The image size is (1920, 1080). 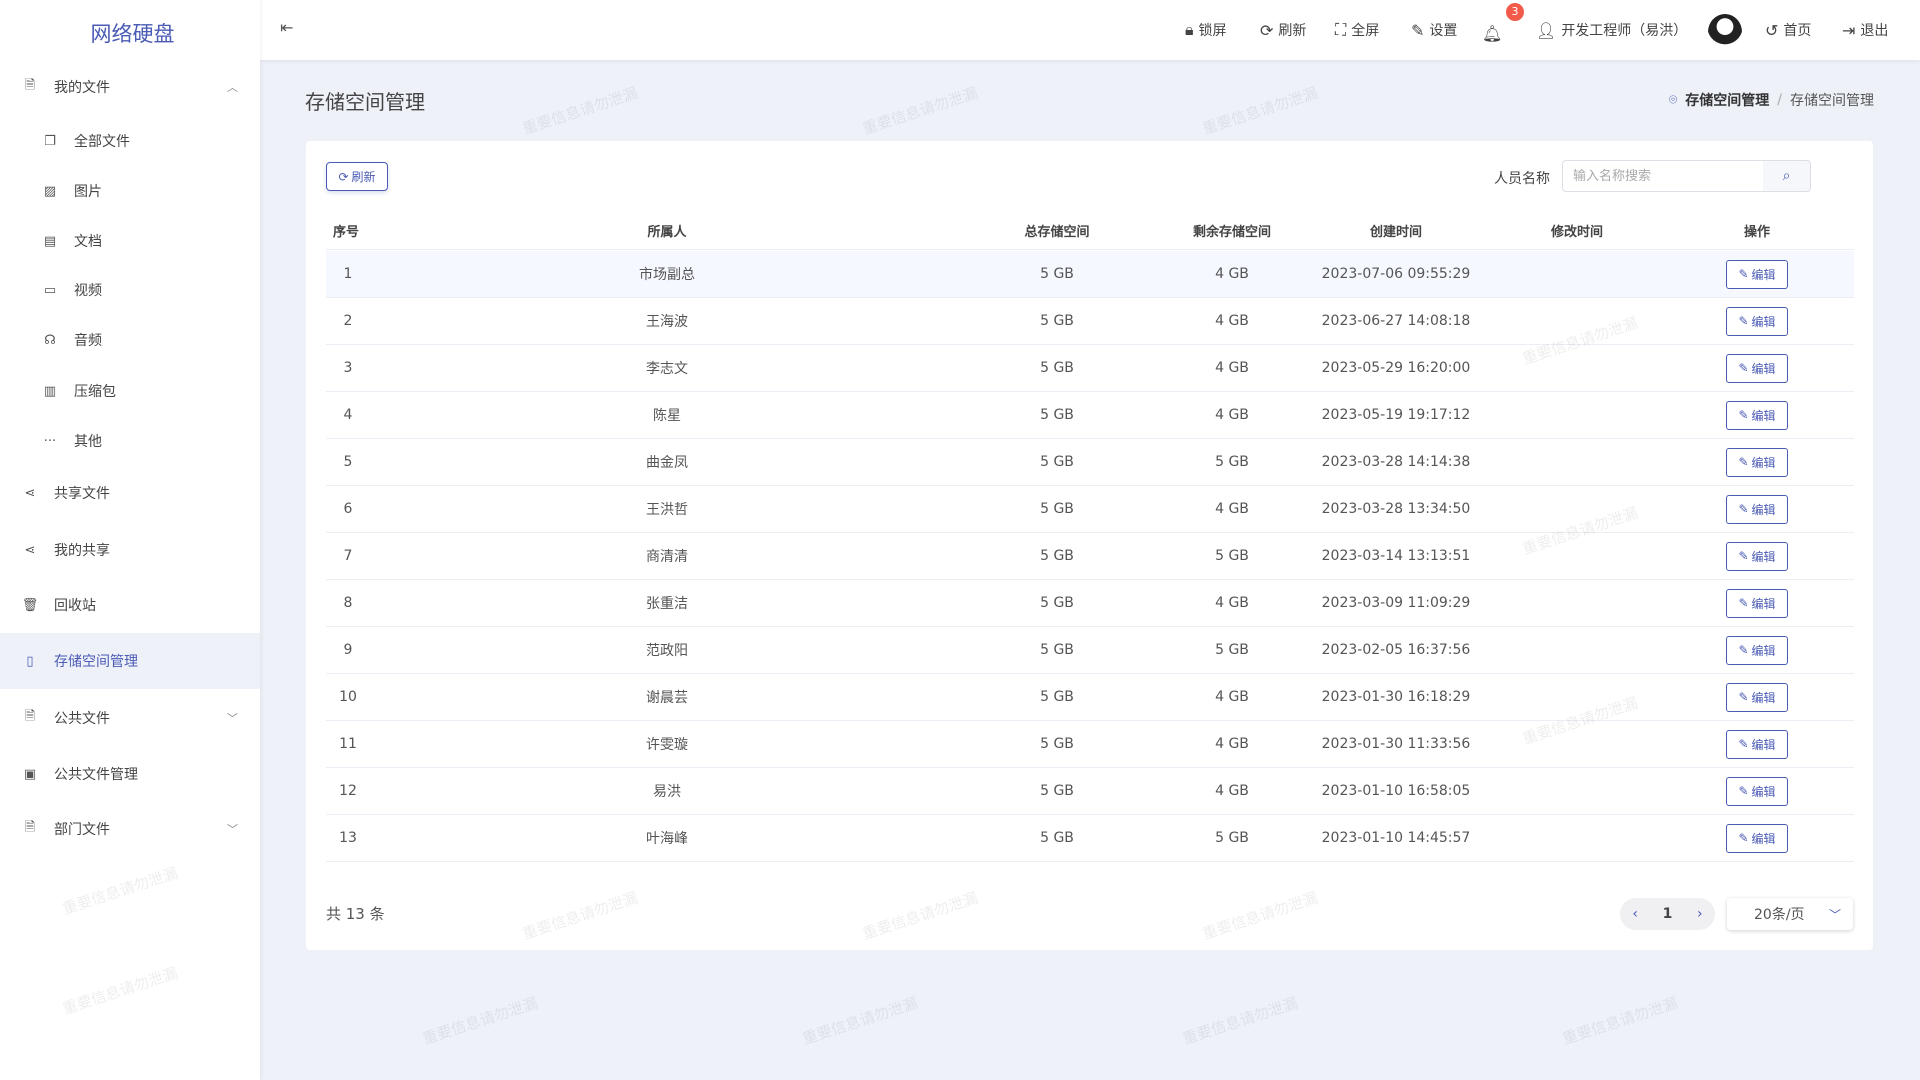 What do you see at coordinates (1418, 30) in the screenshot?
I see `edit-settings-icon: ✎` at bounding box center [1418, 30].